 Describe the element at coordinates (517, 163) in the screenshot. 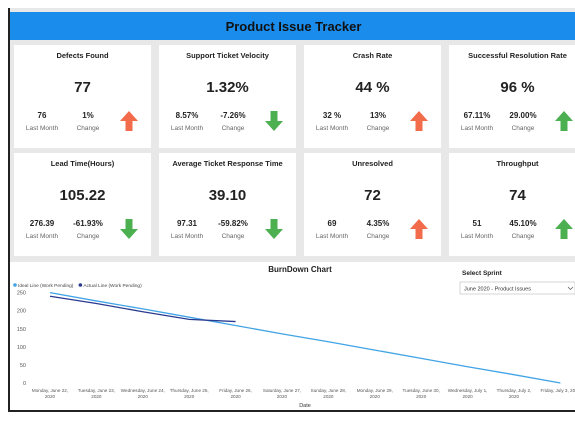

I see `card-title: Throughput` at that location.